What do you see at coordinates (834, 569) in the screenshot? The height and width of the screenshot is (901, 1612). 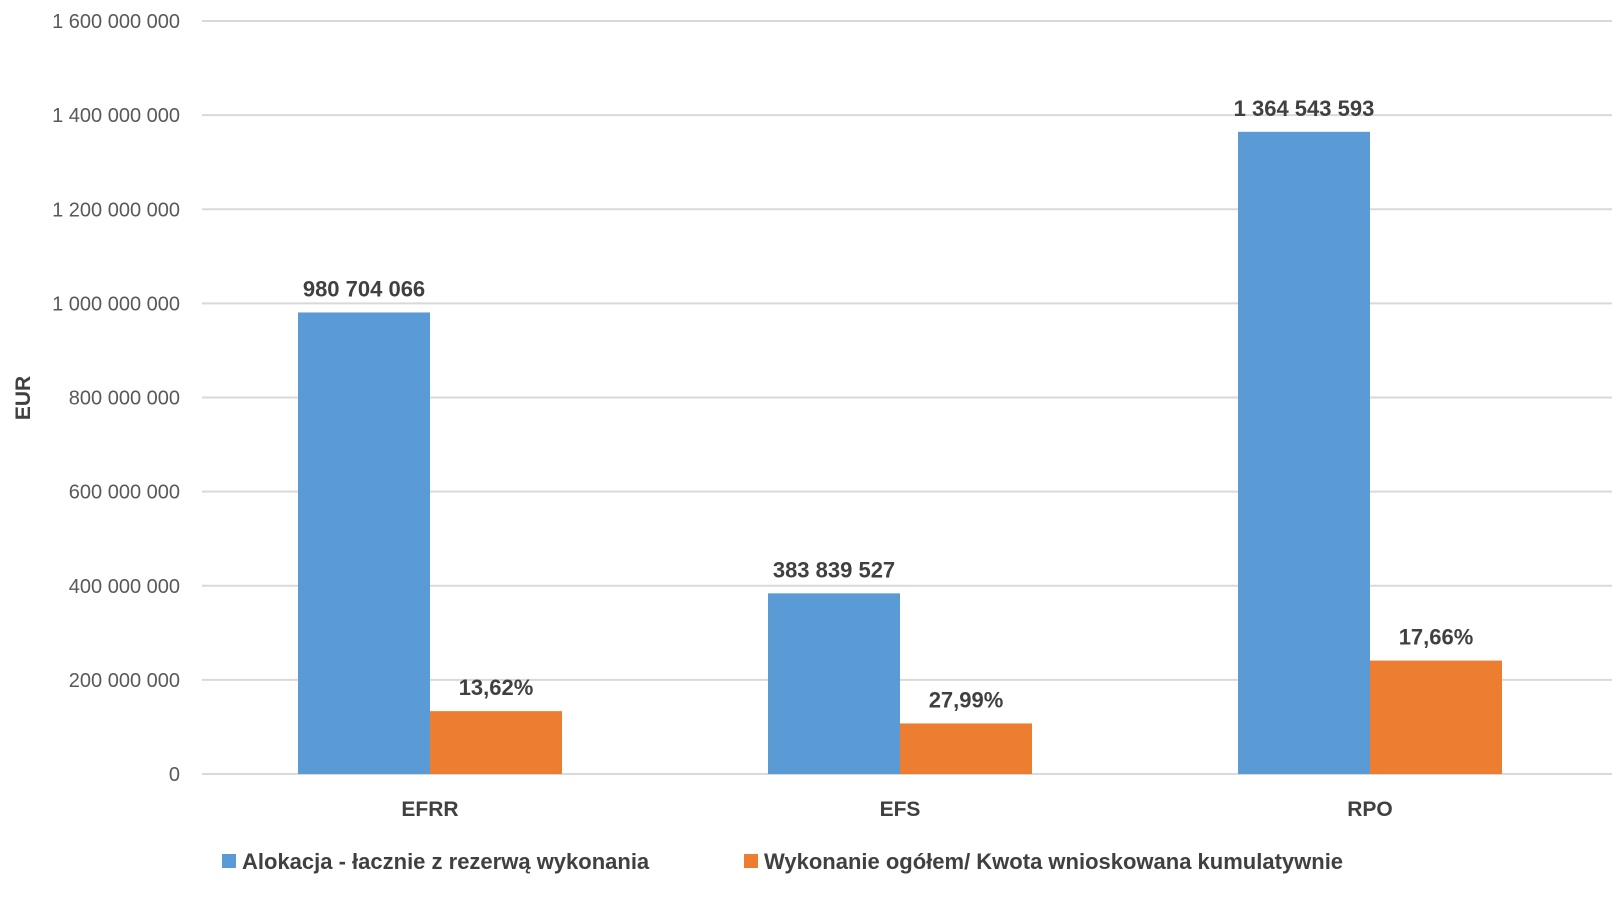 I see `data-label: 383 839 527` at bounding box center [834, 569].